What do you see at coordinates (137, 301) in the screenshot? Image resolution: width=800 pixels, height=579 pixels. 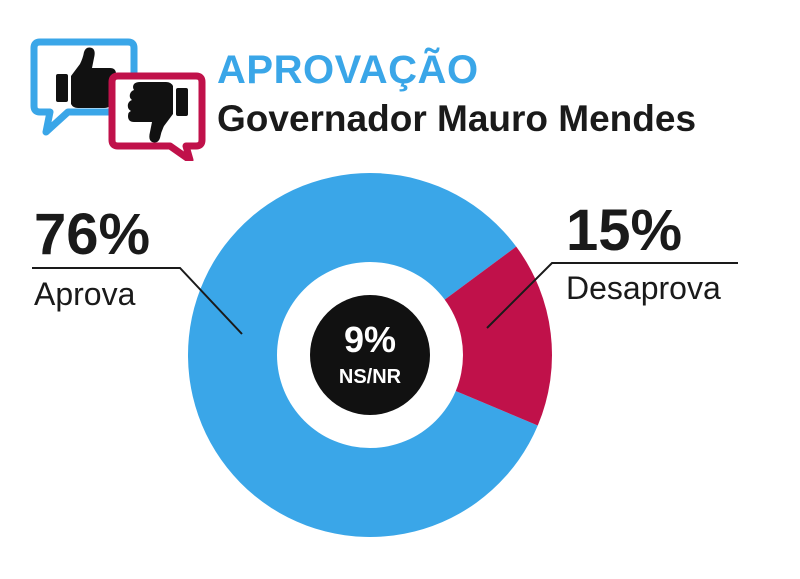 I see `leader-line-aprova` at bounding box center [137, 301].